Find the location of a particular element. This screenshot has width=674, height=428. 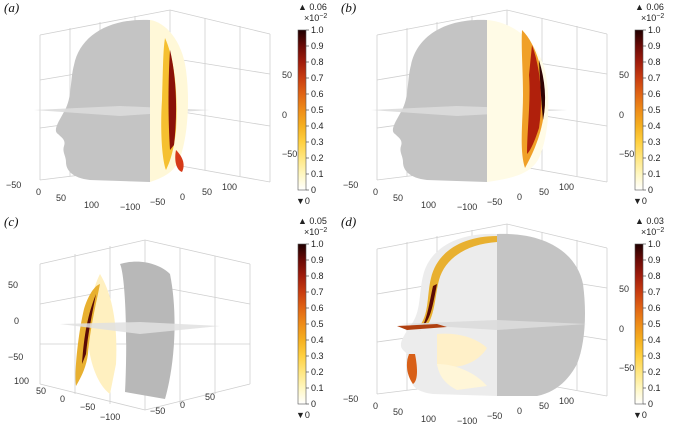

colorbar-max: ▲ 0.05 is located at coordinates (312, 221).